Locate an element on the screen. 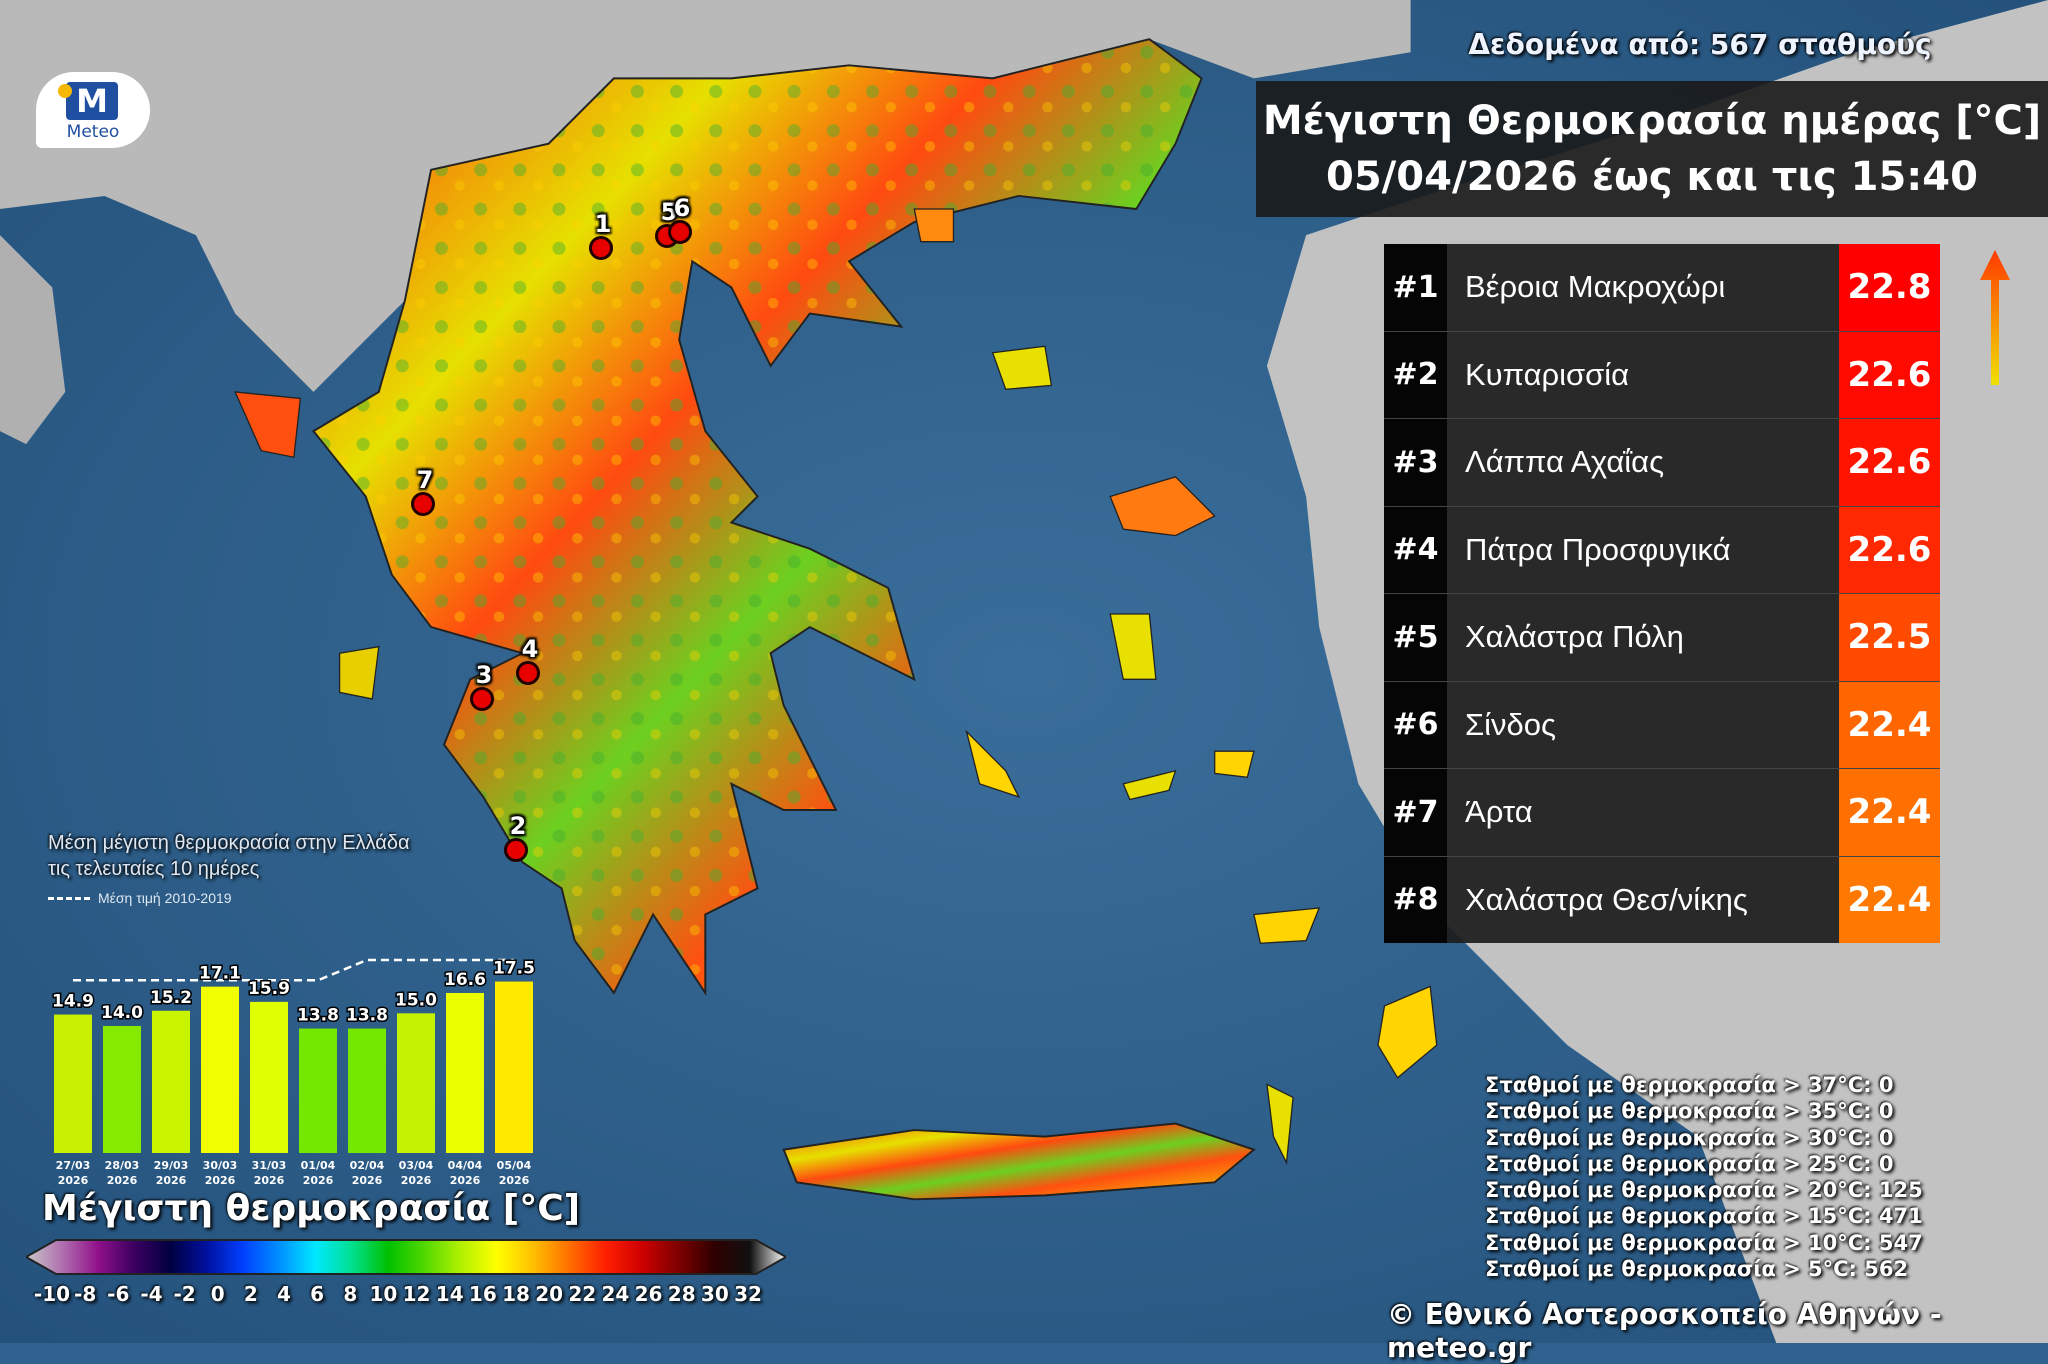 The height and width of the screenshot is (1364, 2048). colorbar is located at coordinates (406, 1257).